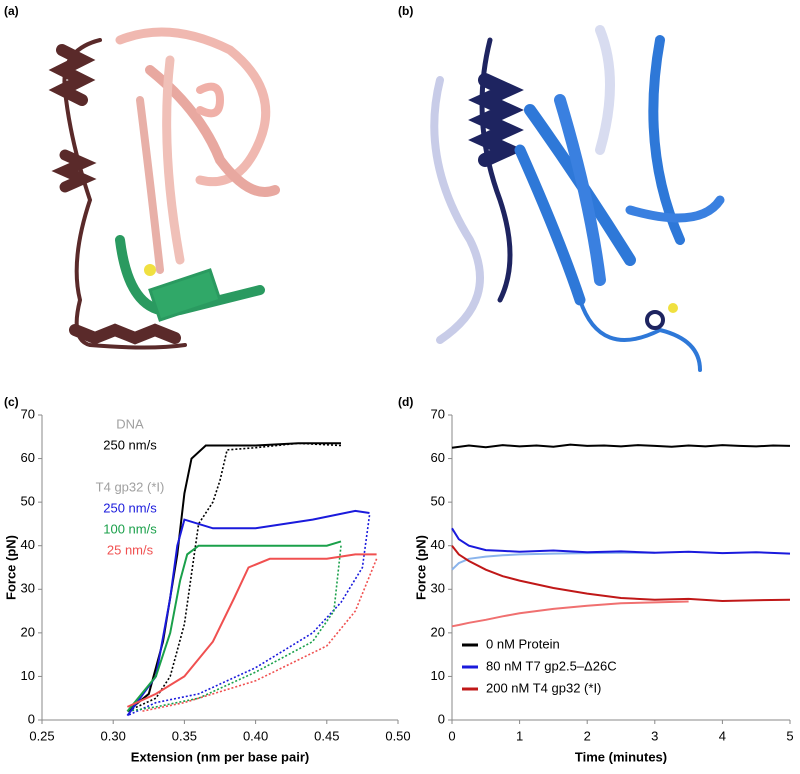  What do you see at coordinates (519, 735) in the screenshot?
I see `x-tick-label: 1` at bounding box center [519, 735].